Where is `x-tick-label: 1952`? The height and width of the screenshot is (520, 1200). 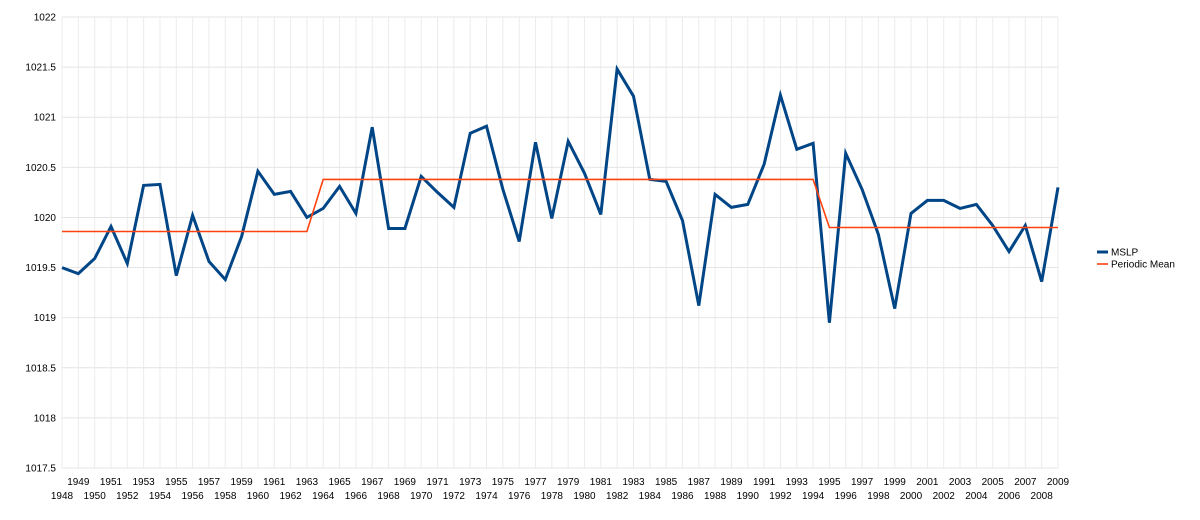 x-tick-label: 1952 is located at coordinates (127, 496).